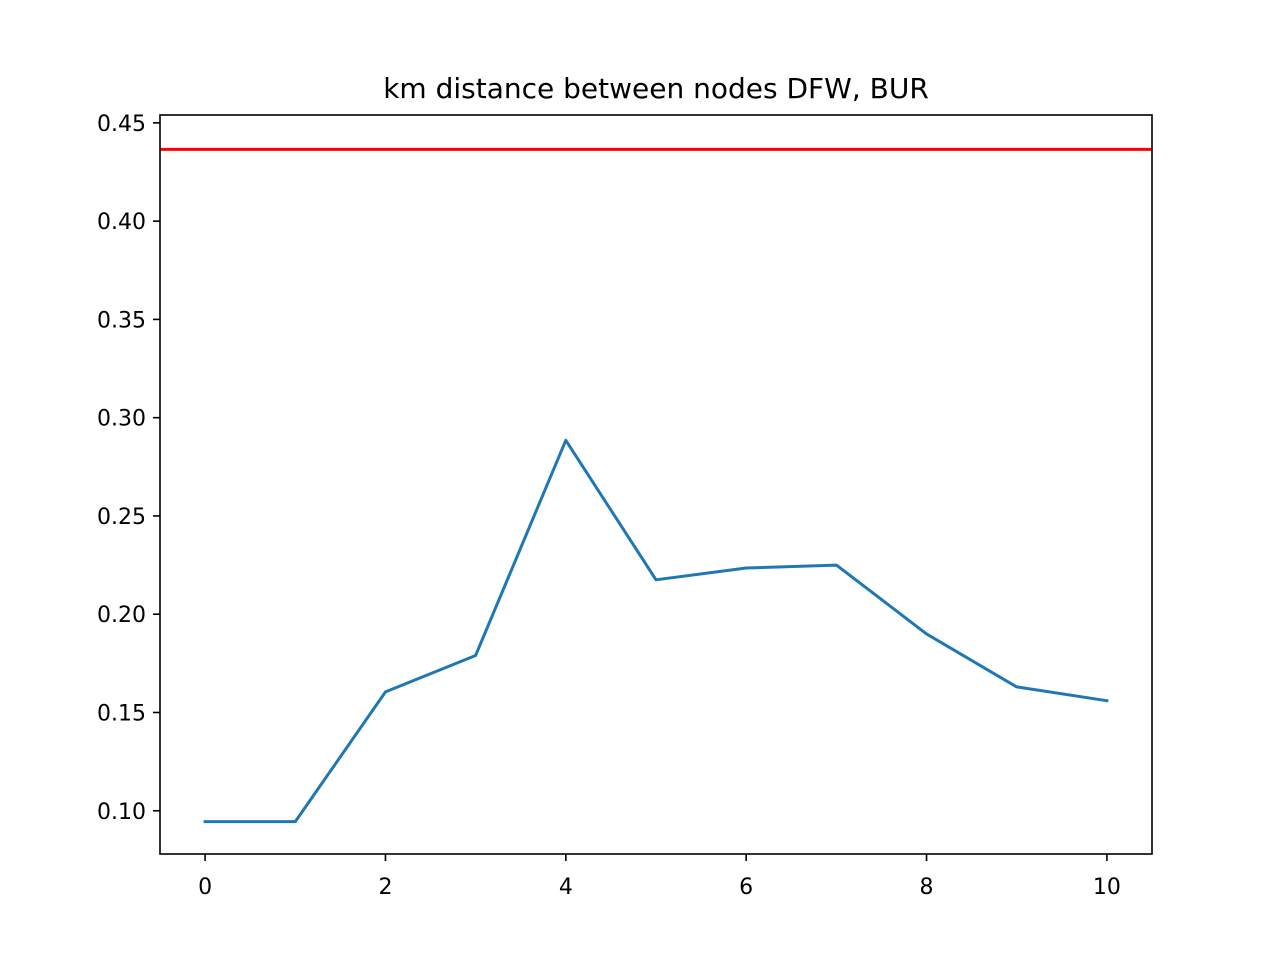  I want to click on x-tick-label: 0, so click(205, 887).